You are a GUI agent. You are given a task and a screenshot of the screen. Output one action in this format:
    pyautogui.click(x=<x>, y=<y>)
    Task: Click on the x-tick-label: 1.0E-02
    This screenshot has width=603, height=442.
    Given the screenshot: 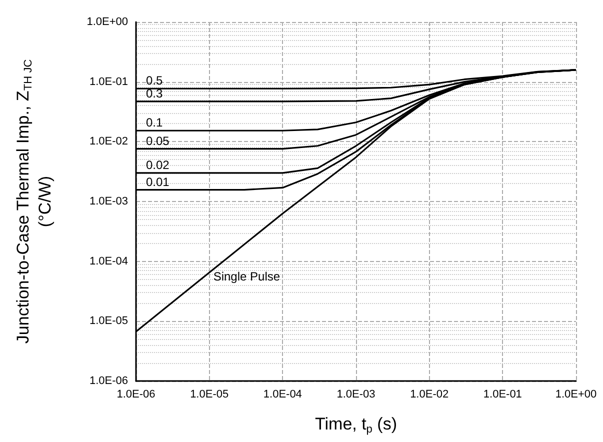 What is the action you would take?
    pyautogui.click(x=429, y=394)
    